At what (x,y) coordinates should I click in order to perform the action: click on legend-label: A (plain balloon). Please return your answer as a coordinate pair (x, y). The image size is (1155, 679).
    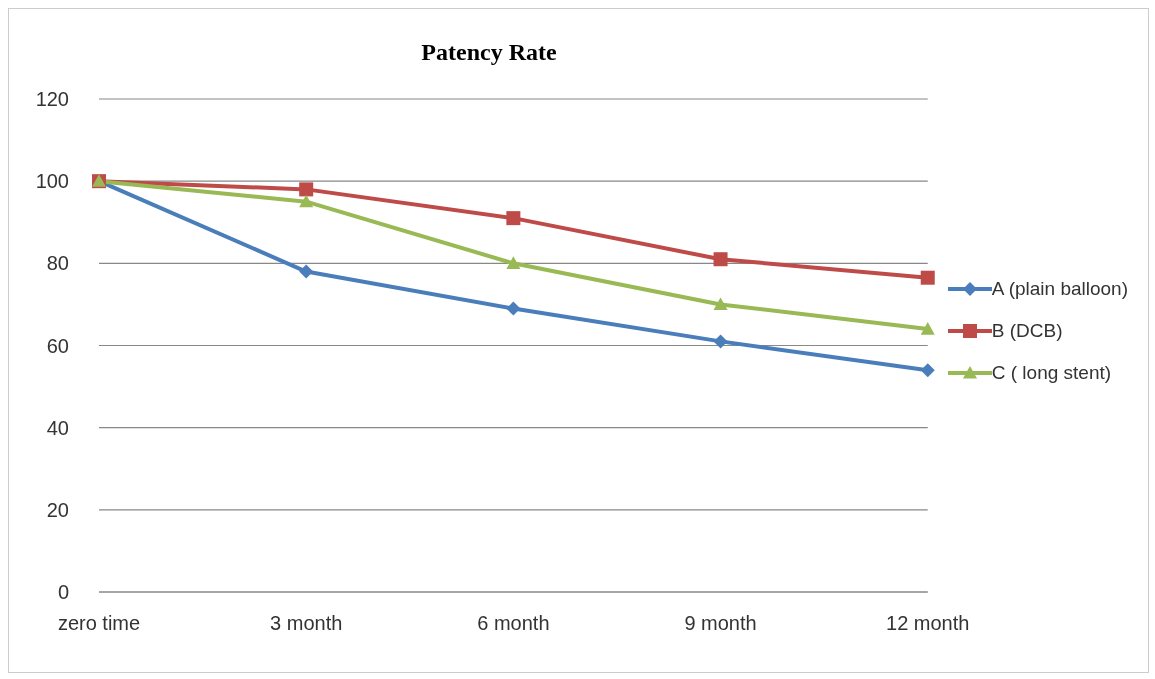
    Looking at the image, I should click on (1059, 288).